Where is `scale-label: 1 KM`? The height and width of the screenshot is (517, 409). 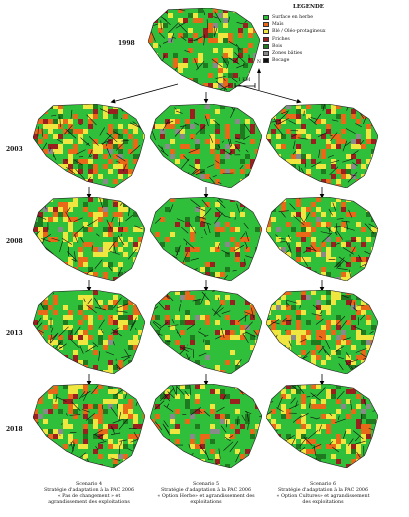 scale-label: 1 KM is located at coordinates (244, 80).